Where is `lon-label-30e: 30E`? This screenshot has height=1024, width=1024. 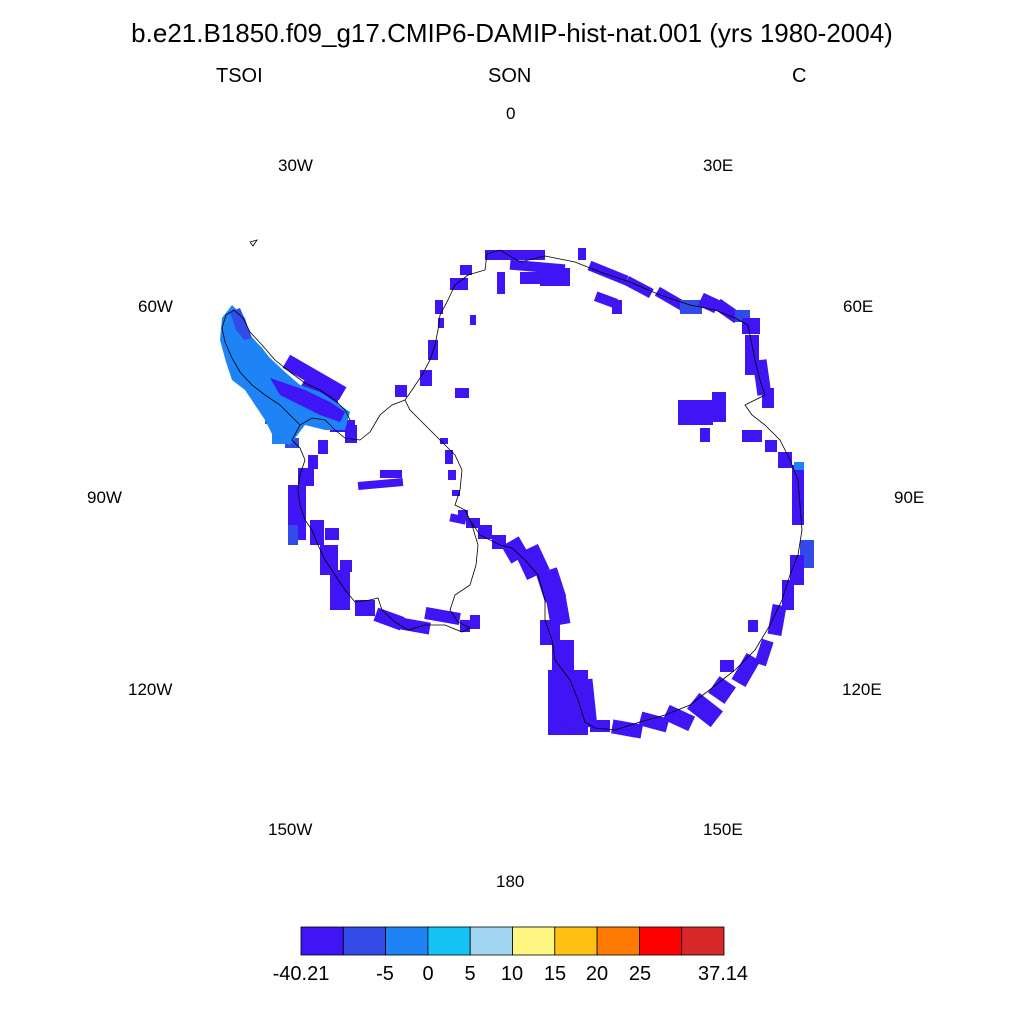 lon-label-30e: 30E is located at coordinates (718, 165).